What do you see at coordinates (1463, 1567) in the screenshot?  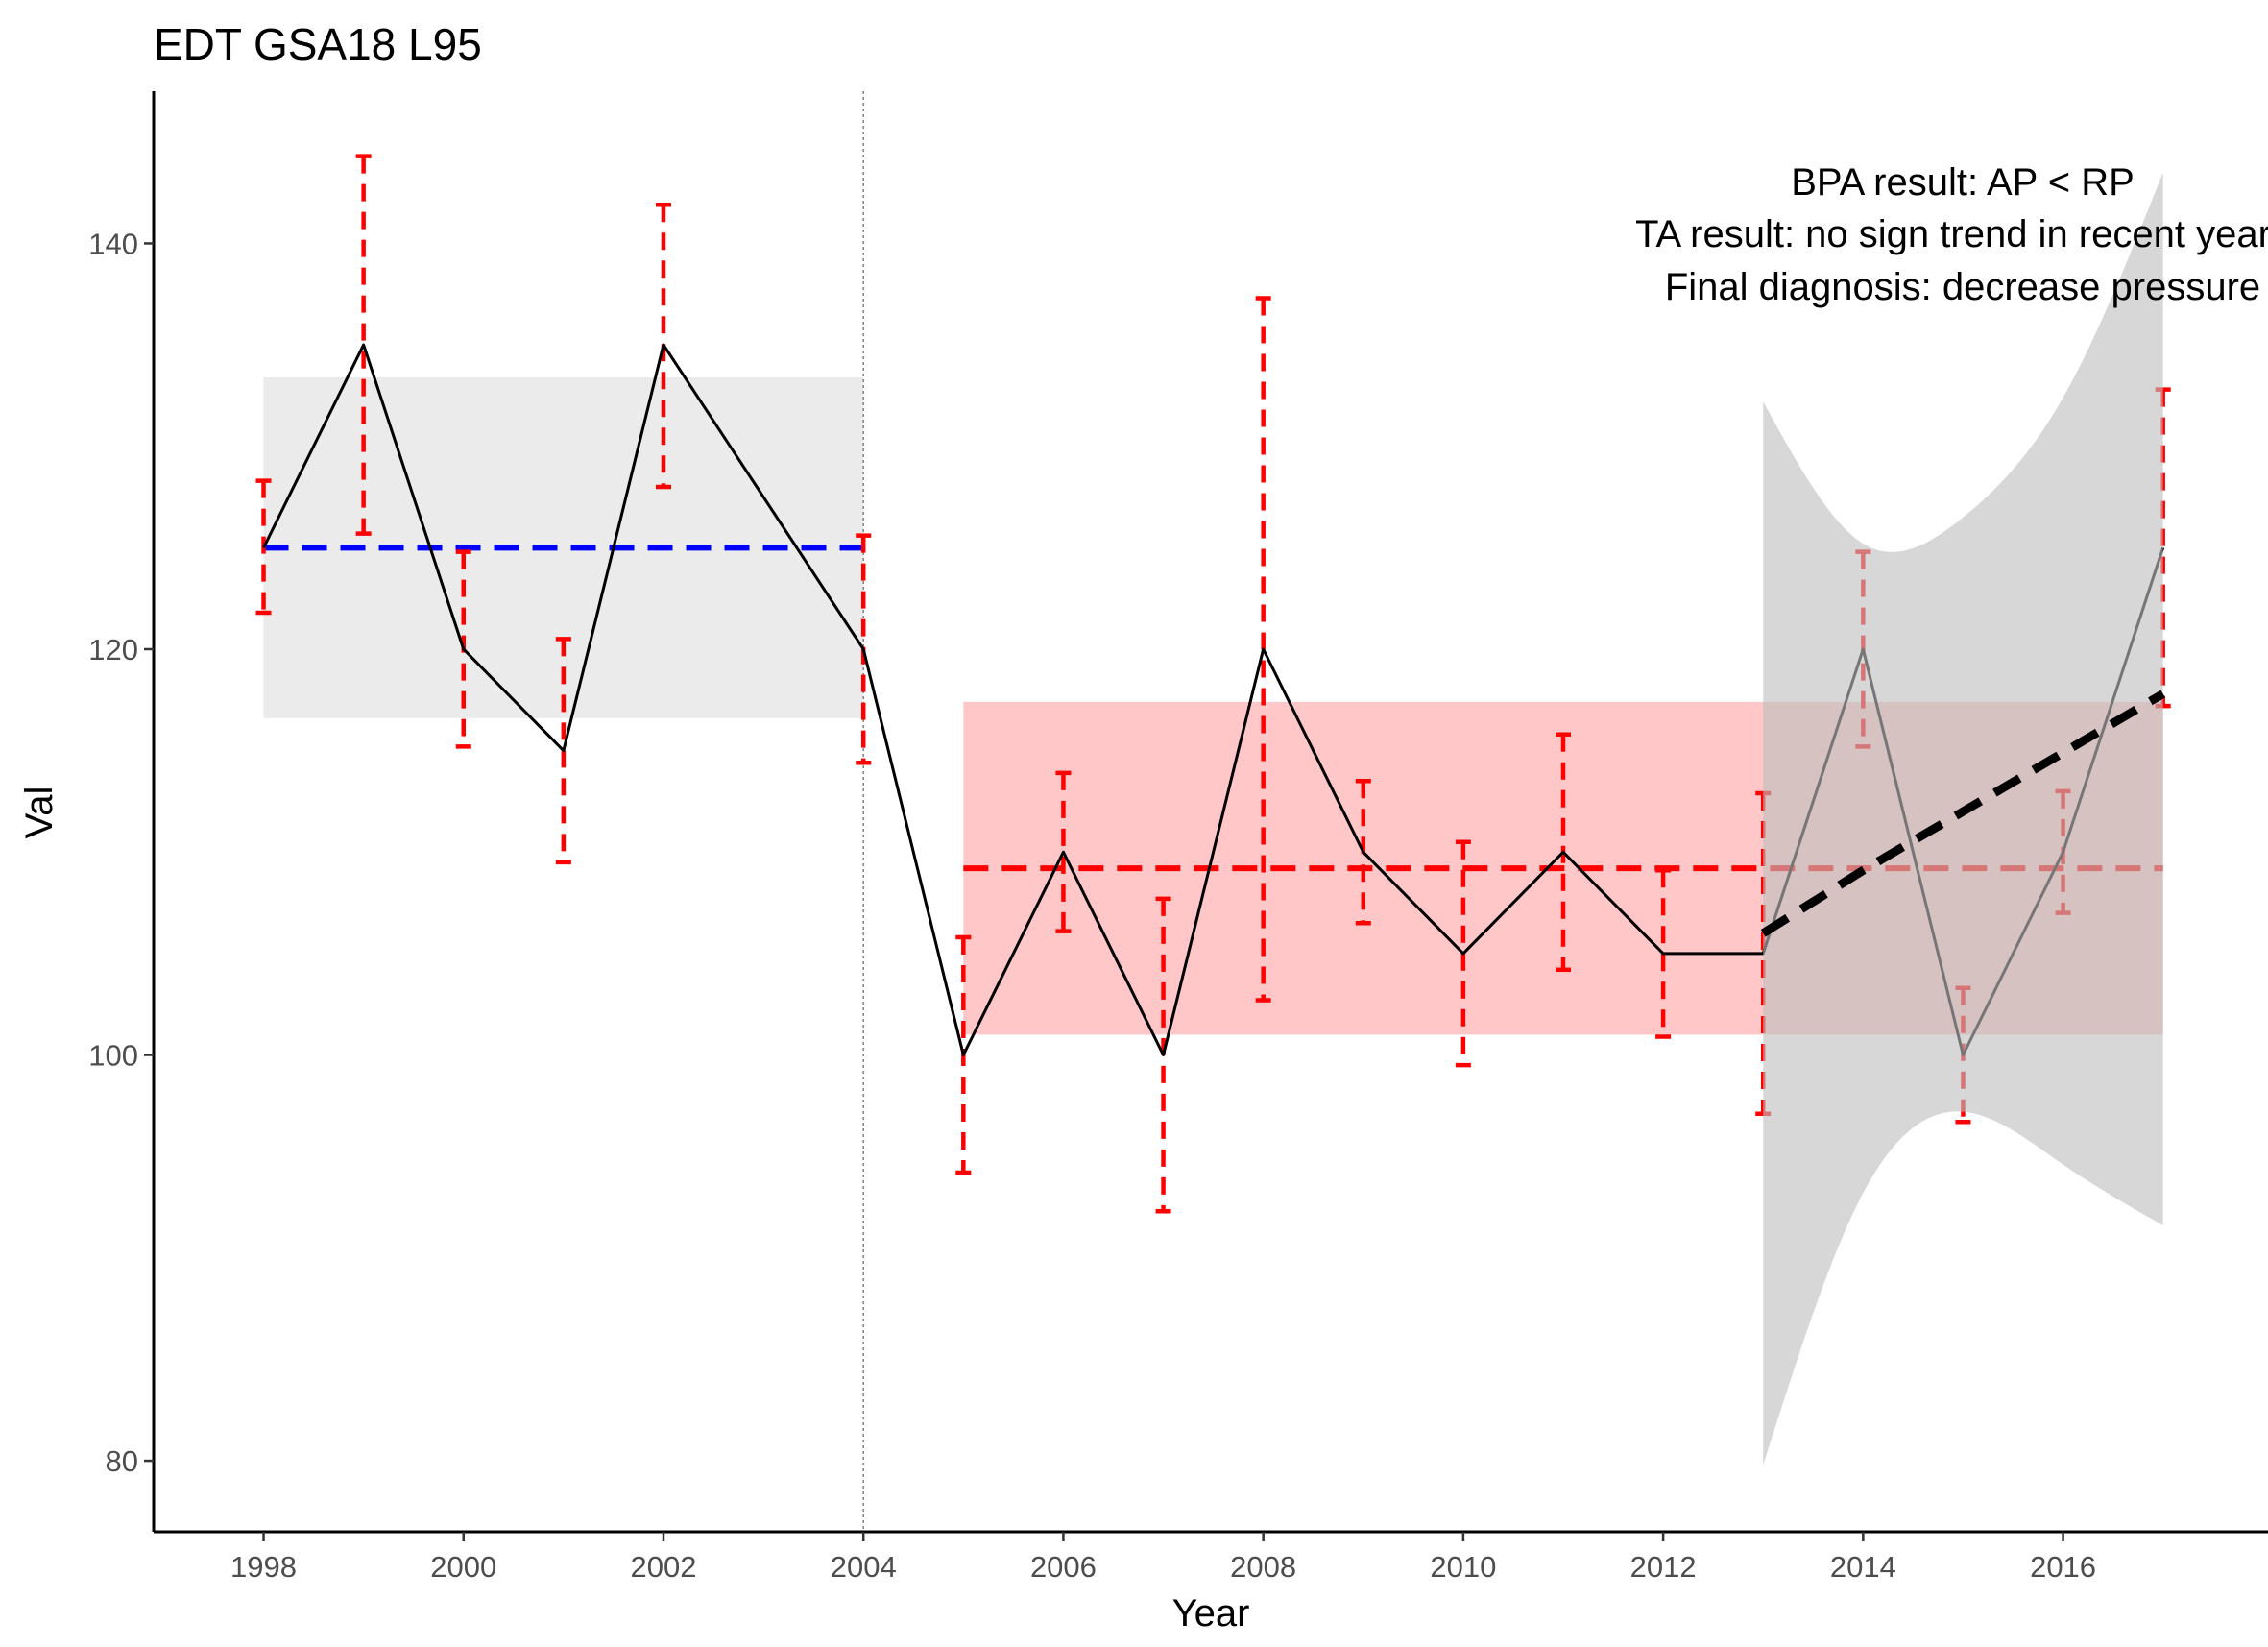 I see `x-tick-label: 2010` at bounding box center [1463, 1567].